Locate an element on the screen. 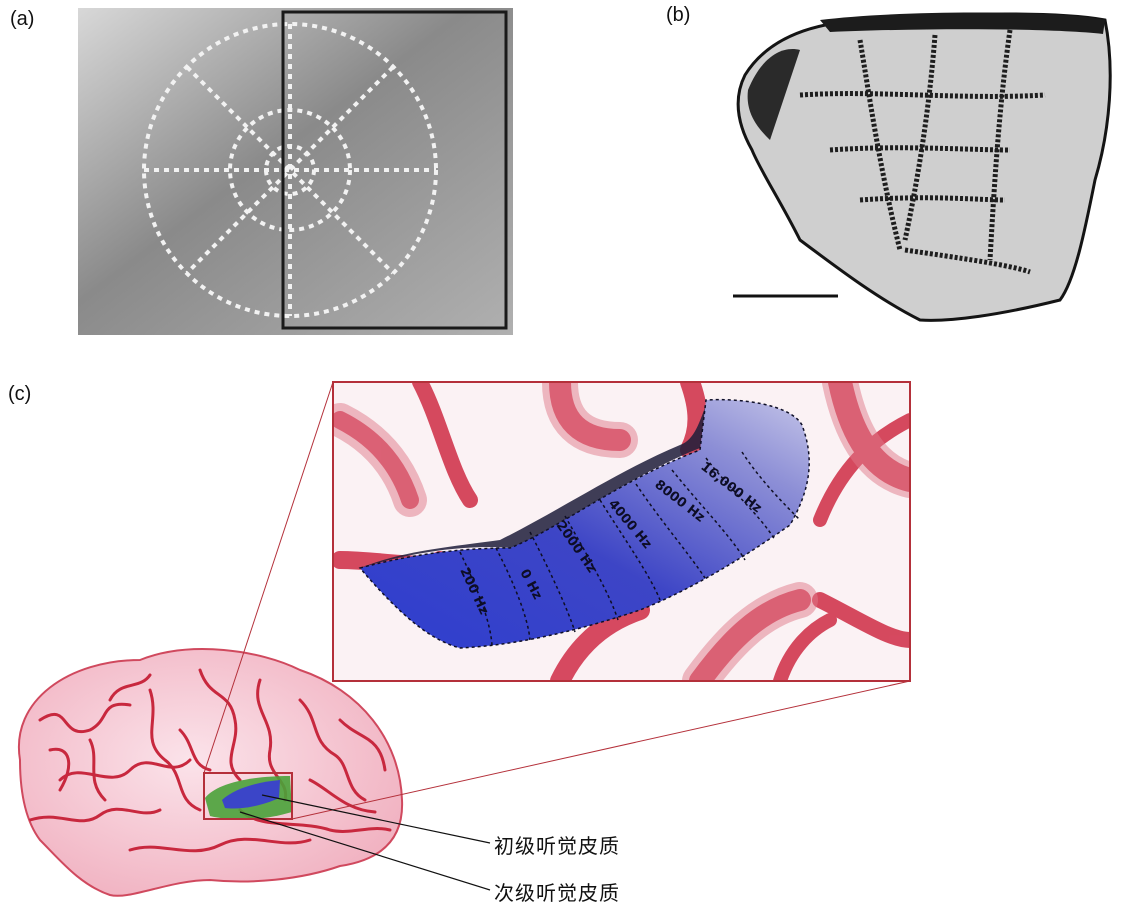 The height and width of the screenshot is (919, 1130). panel-b-cortex-image is located at coordinates (922, 167).